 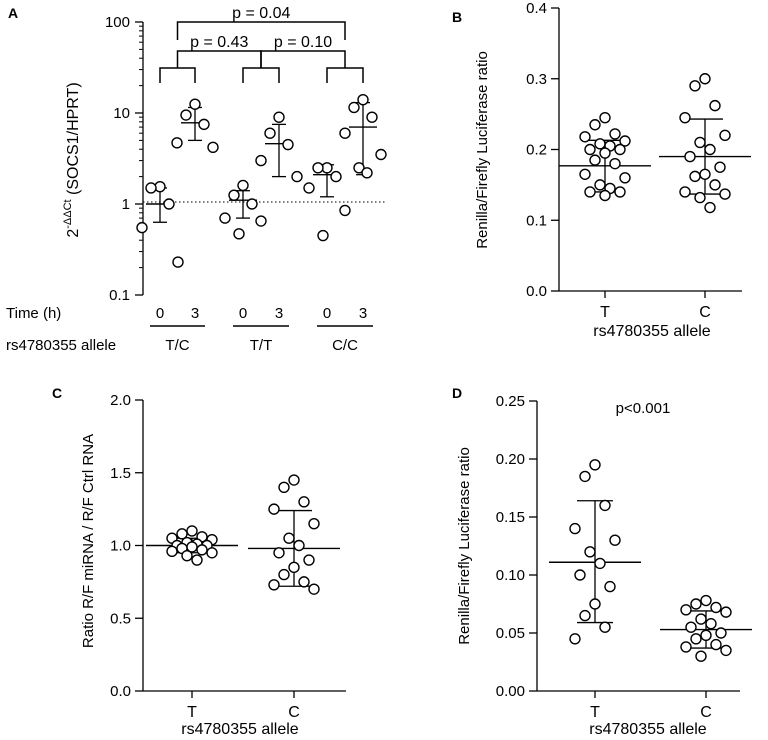 I want to click on panel-a-genotype-label: T/T, so click(x=261, y=345).